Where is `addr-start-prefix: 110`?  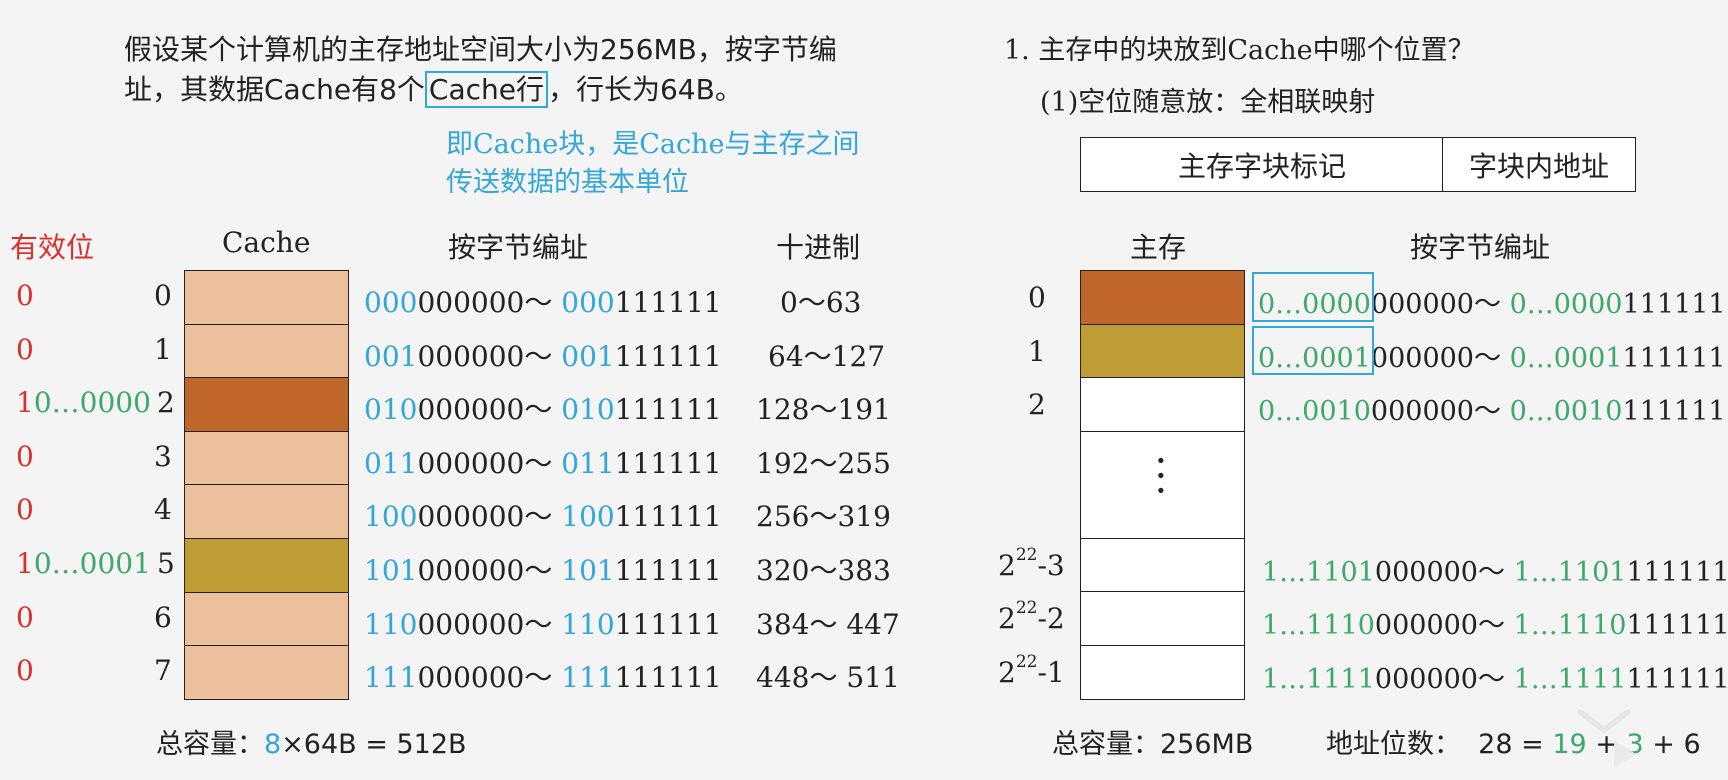 addr-start-prefix: 110 is located at coordinates (391, 624).